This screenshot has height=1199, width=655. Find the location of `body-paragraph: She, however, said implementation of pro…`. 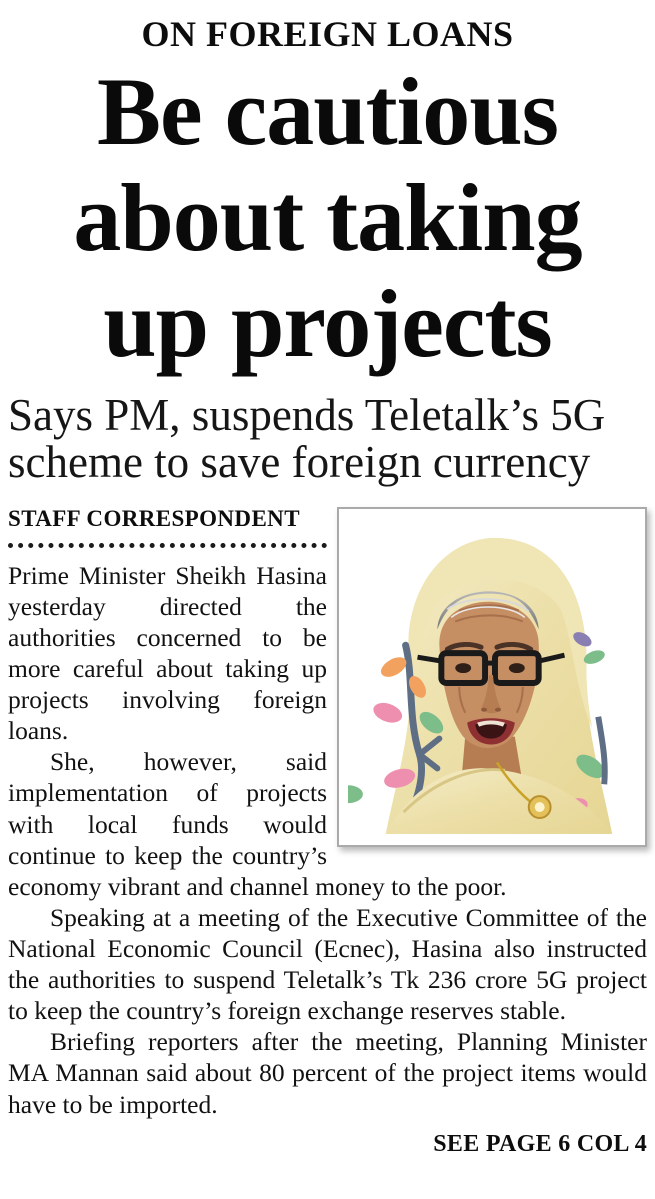

body-paragraph: She, however, said implementation of pro… is located at coordinates (257, 824).